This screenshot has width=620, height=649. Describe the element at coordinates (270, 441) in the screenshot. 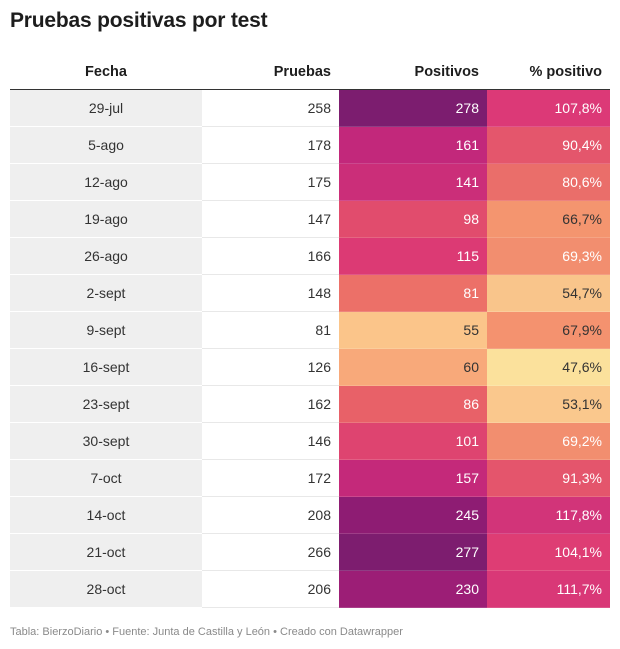

I see `cell-pruebas: 146` at that location.